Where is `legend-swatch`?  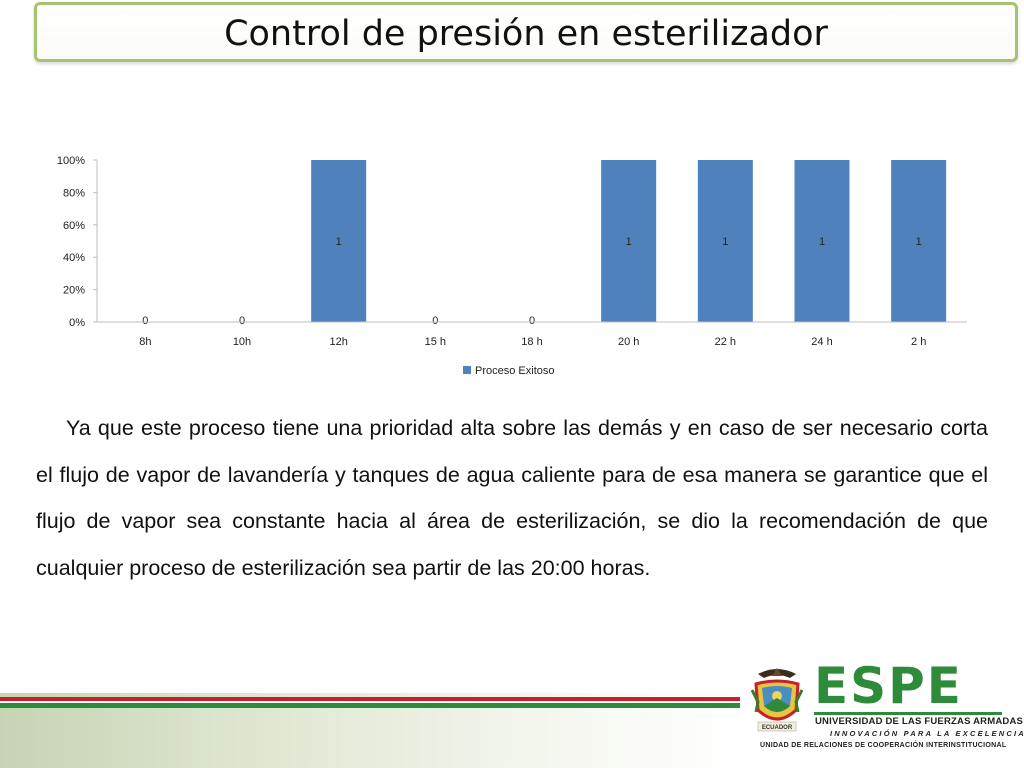 legend-swatch is located at coordinates (467, 370).